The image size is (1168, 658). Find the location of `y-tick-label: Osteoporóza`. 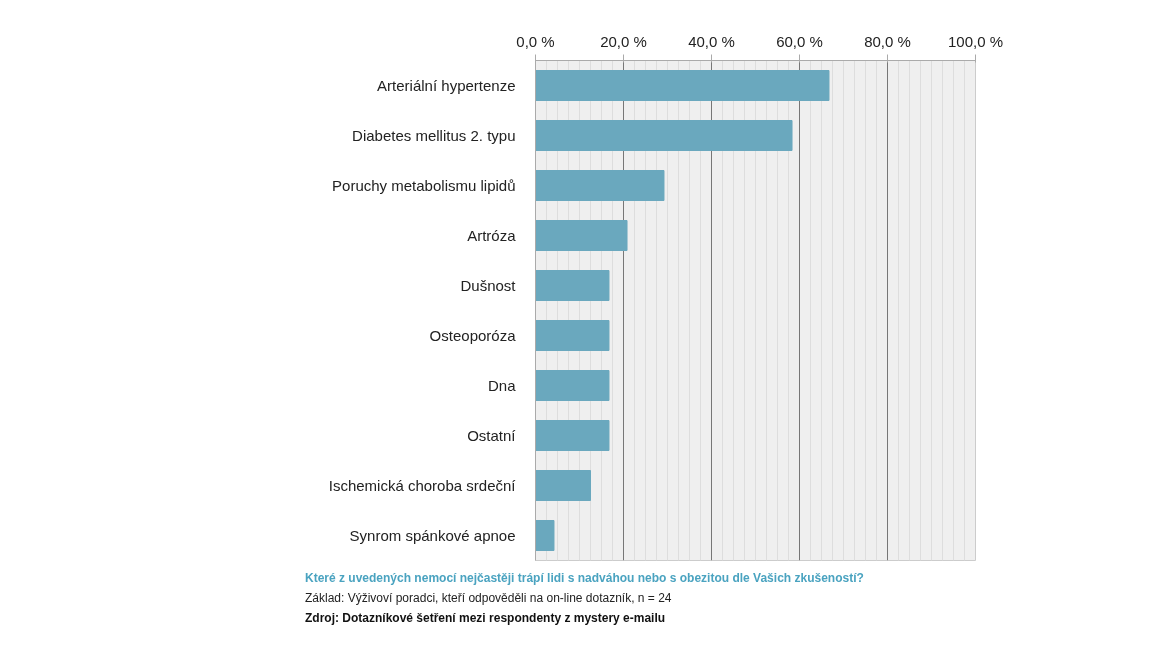

y-tick-label: Osteoporóza is located at coordinates (473, 335).